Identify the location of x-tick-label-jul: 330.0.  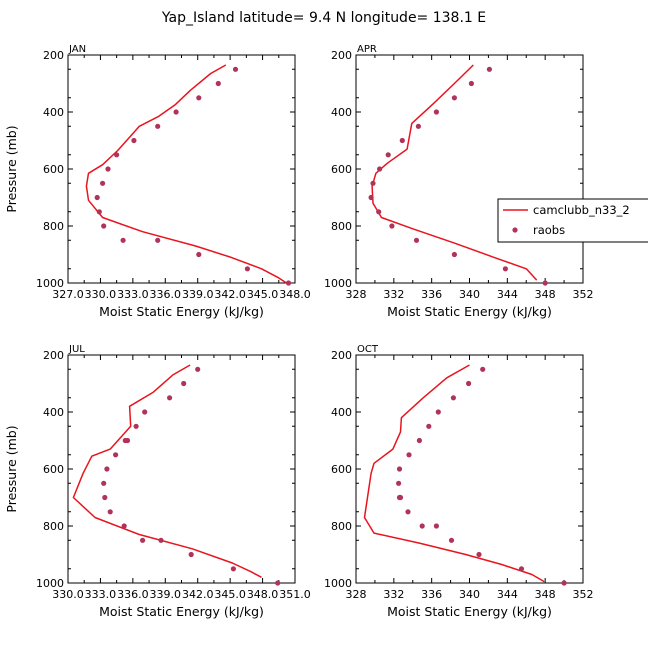
(68, 594).